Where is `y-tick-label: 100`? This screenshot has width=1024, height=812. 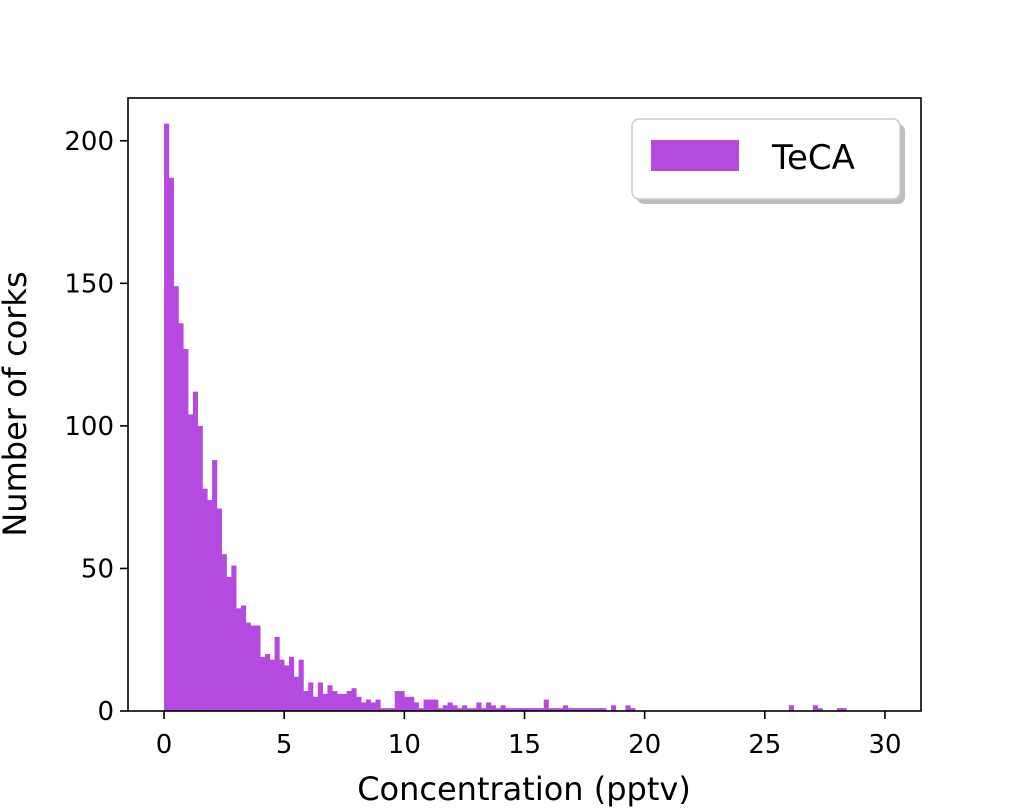 y-tick-label: 100 is located at coordinates (89, 427).